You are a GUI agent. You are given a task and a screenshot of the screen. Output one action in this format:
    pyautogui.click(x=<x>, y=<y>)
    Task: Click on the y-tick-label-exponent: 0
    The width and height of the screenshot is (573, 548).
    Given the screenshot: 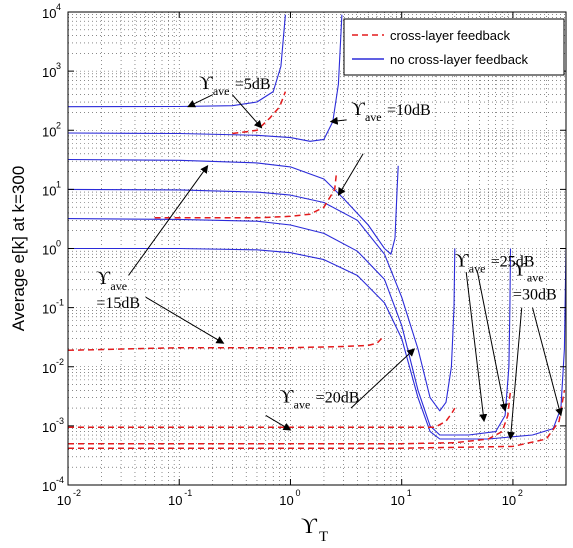 What is the action you would take?
    pyautogui.click(x=58, y=244)
    